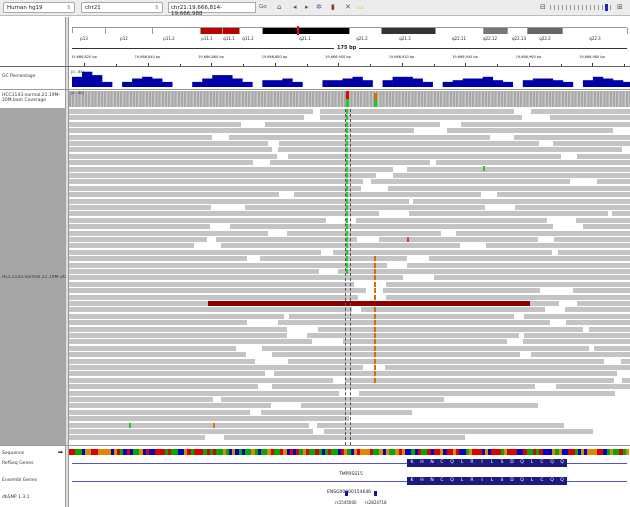 The width and height of the screenshot is (630, 507). Describe the element at coordinates (212, 9) in the screenshot. I see `locus-input: chr21:19,666,814-19,666,988` at that location.